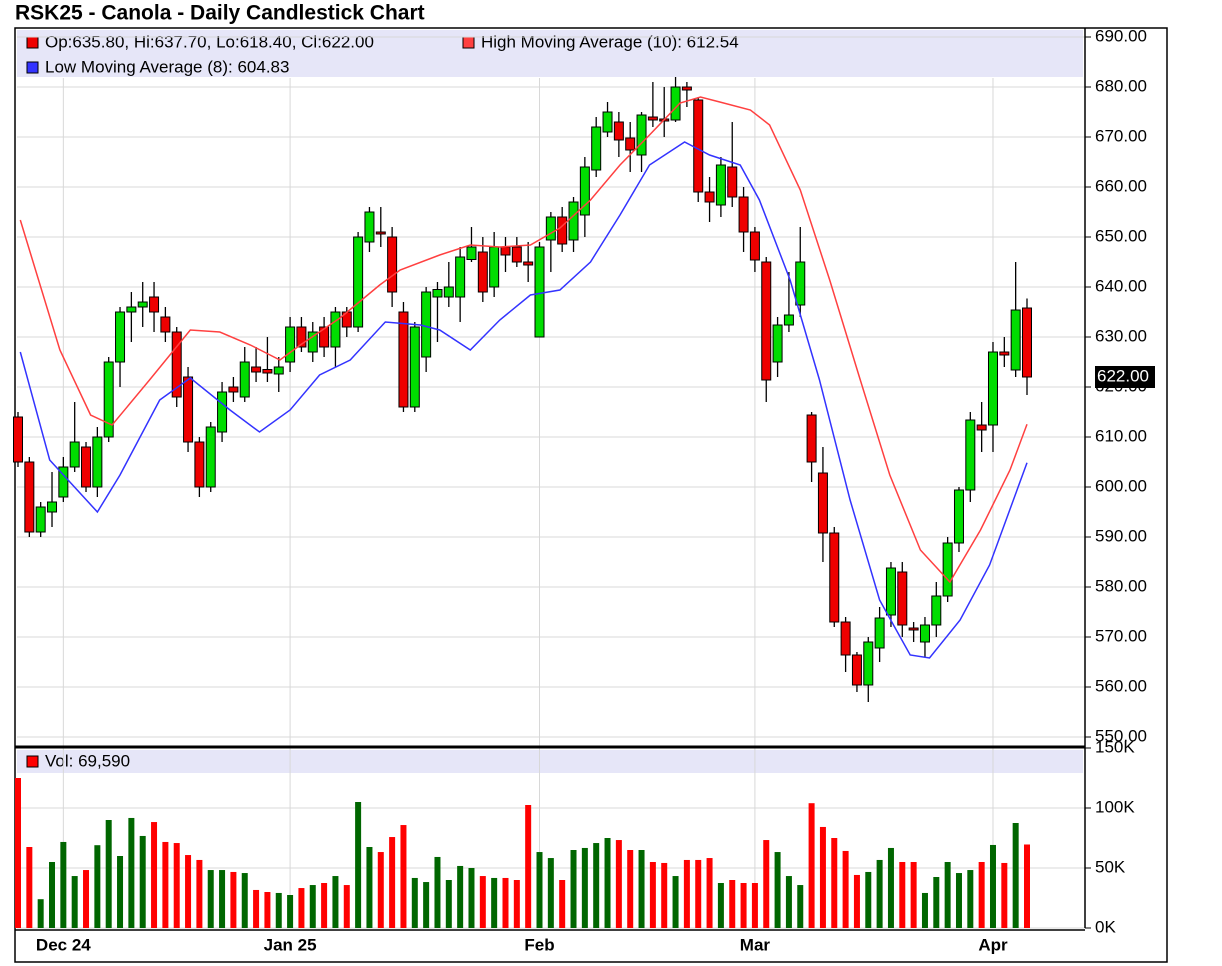 This screenshot has height=966, width=1222. I want to click on y-tick-label: 550.00, so click(1121, 735).